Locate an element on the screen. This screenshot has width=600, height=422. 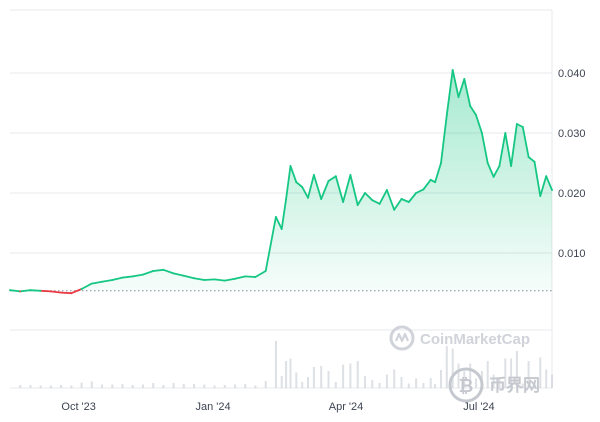
bitcoin-logo-icon: ₿ is located at coordinates (466, 385).